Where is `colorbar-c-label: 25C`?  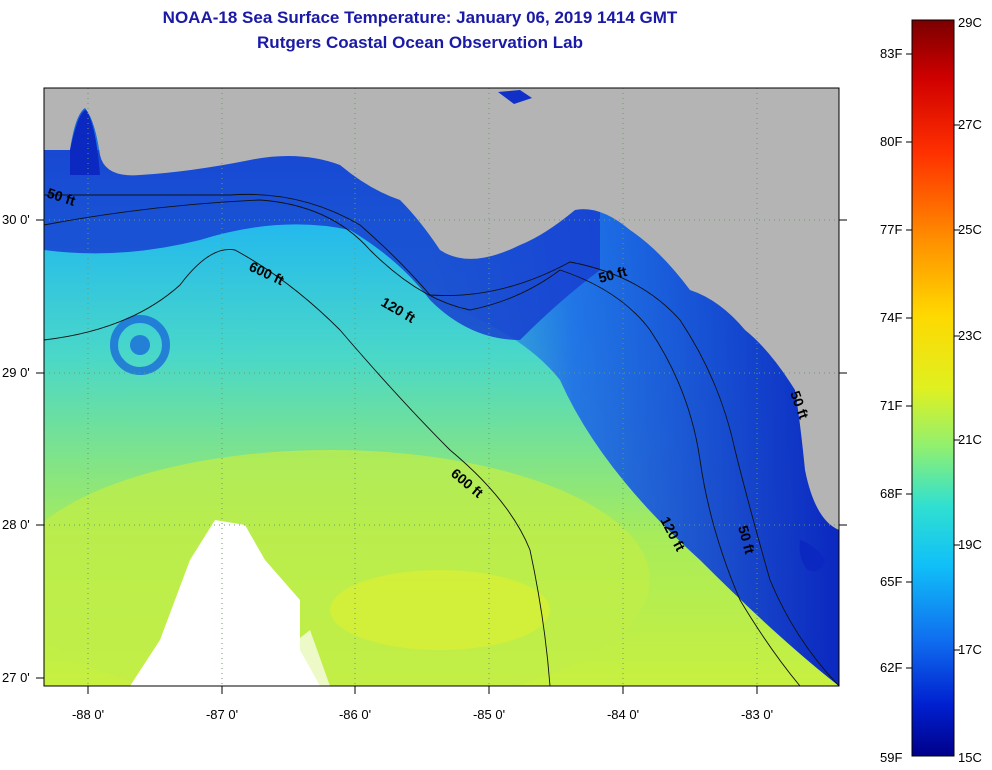 colorbar-c-label: 25C is located at coordinates (970, 229).